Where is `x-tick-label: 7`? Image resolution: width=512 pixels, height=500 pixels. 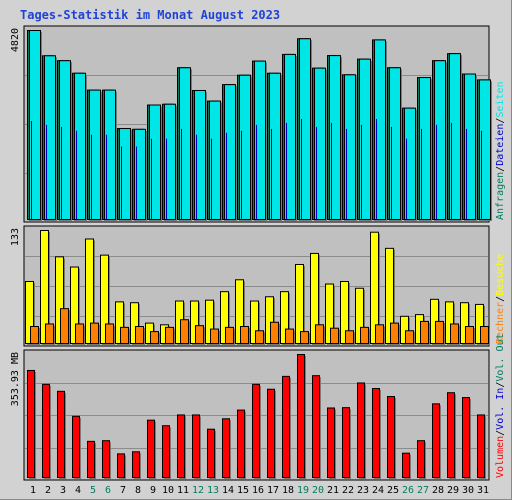
x-tick-label: 7 is located at coordinates (123, 490).